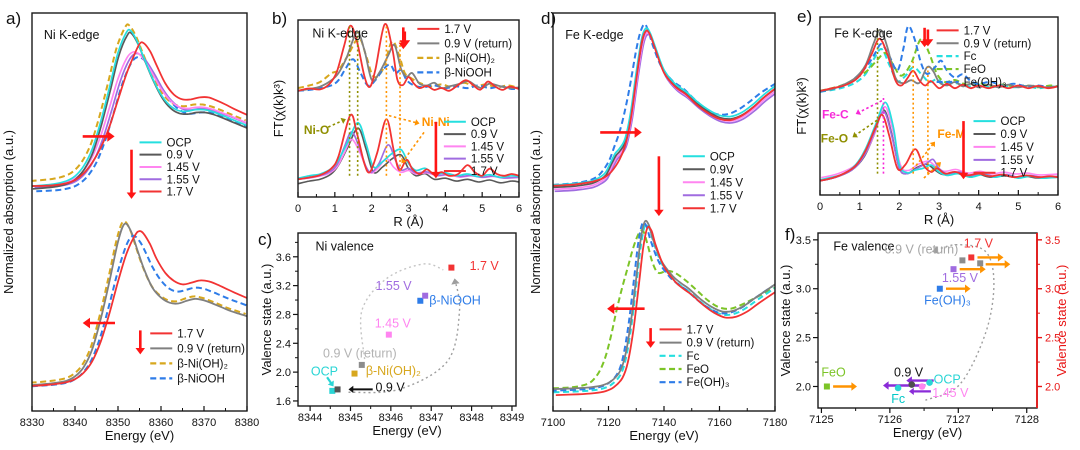 The image size is (1080, 450). I want to click on y-axis-title: Valence state (a.u.), so click(785, 321).